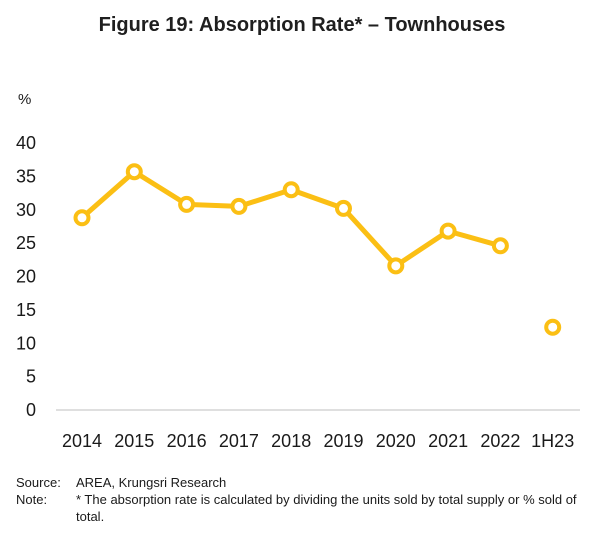 Image resolution: width=604 pixels, height=546 pixels. Describe the element at coordinates (343, 441) in the screenshot. I see `x-tick-label: 2019` at that location.